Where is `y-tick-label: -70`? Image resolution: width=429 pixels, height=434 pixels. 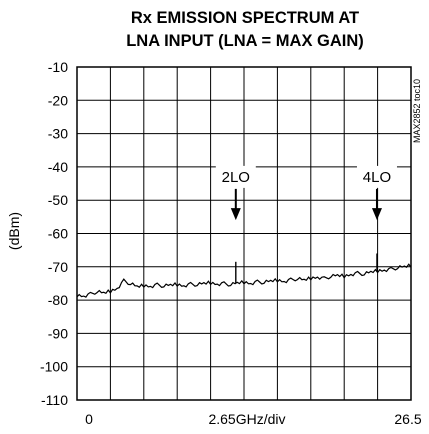 y-tick-label: -70 is located at coordinates (58, 267).